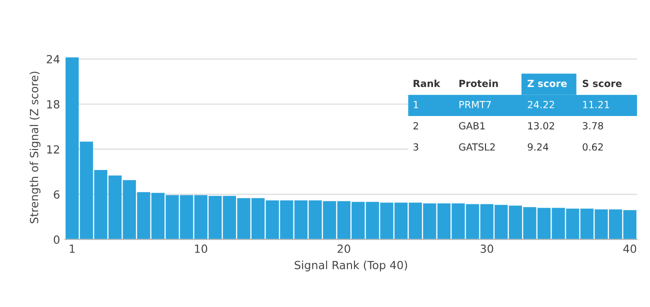  What do you see at coordinates (344, 248) in the screenshot?
I see `x-tick-label: 20` at bounding box center [344, 248].